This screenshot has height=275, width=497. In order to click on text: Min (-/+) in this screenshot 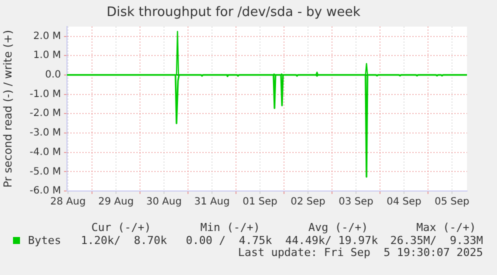, I will do `click(230, 227)`.